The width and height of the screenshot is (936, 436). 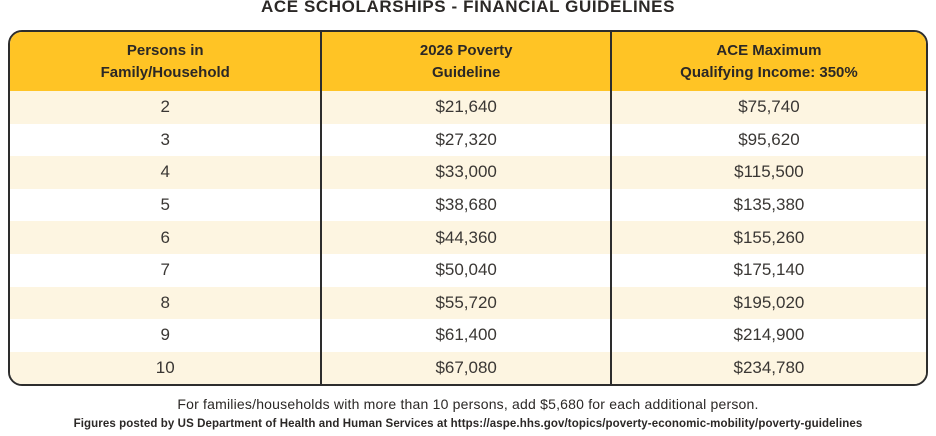 I want to click on table-row: 8 $55,720 $195,020, so click(x=468, y=303).